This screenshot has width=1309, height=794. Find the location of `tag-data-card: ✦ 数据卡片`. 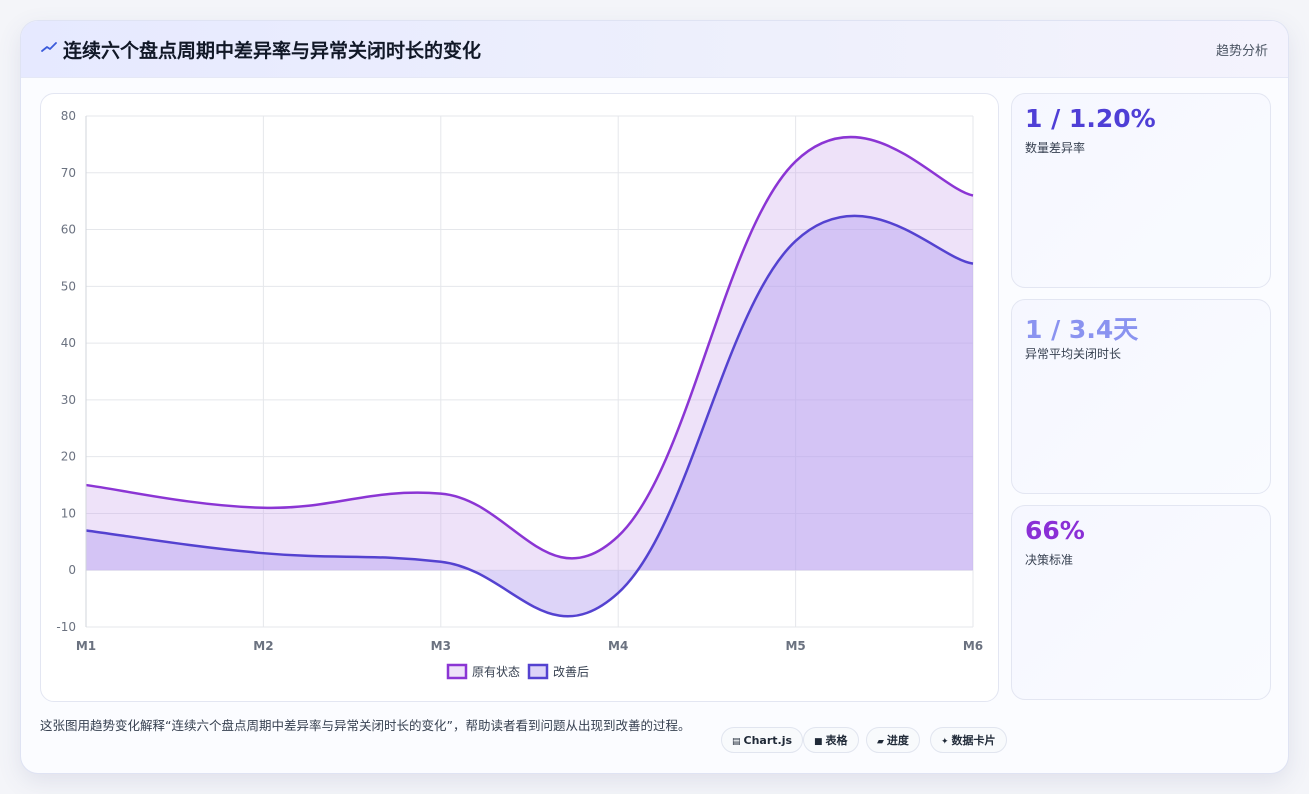

tag-data-card: ✦ 数据卡片 is located at coordinates (968, 740).